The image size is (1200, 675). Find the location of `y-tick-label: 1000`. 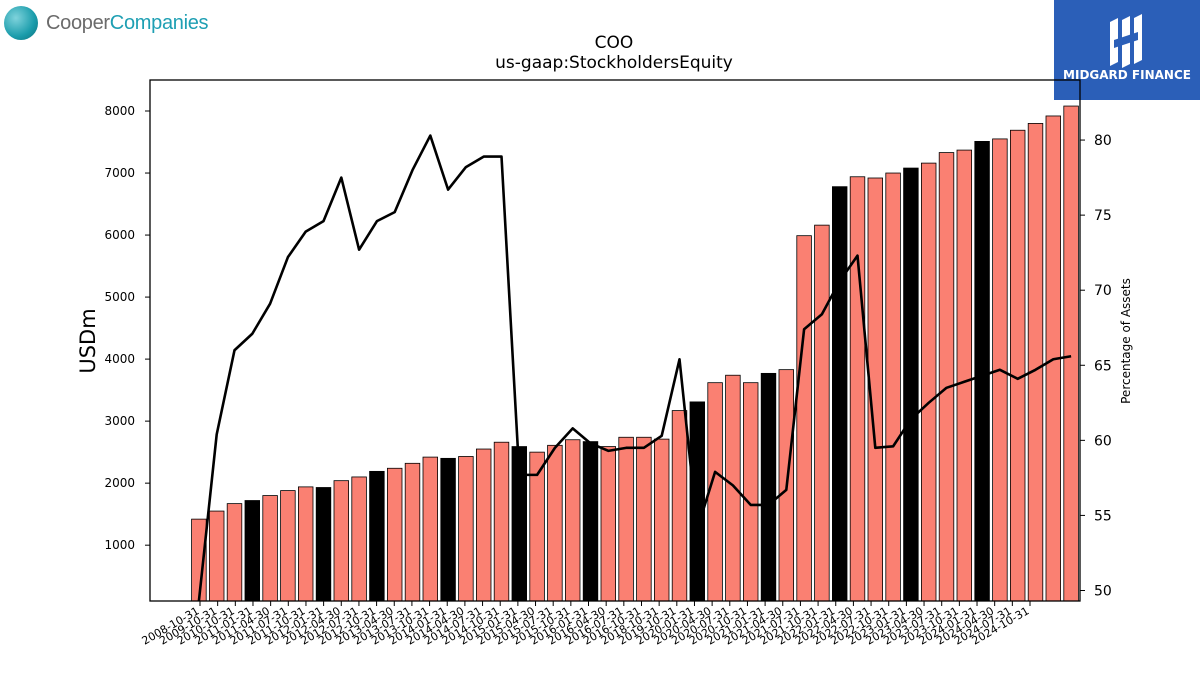

y-tick-label: 1000 is located at coordinates (119, 545).